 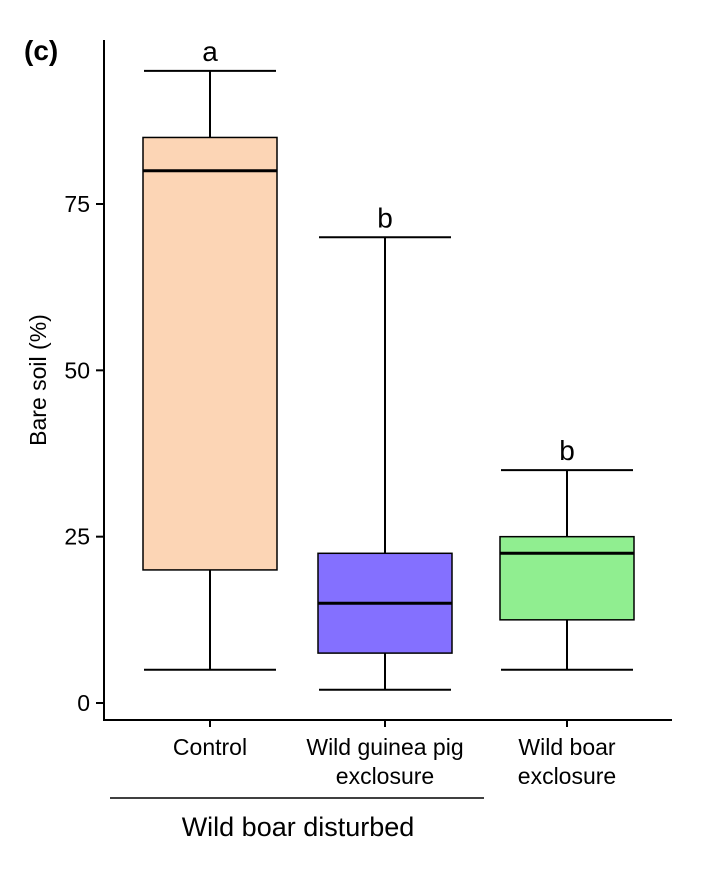 What do you see at coordinates (77, 537) in the screenshot?
I see `y-tick-label: 25` at bounding box center [77, 537].